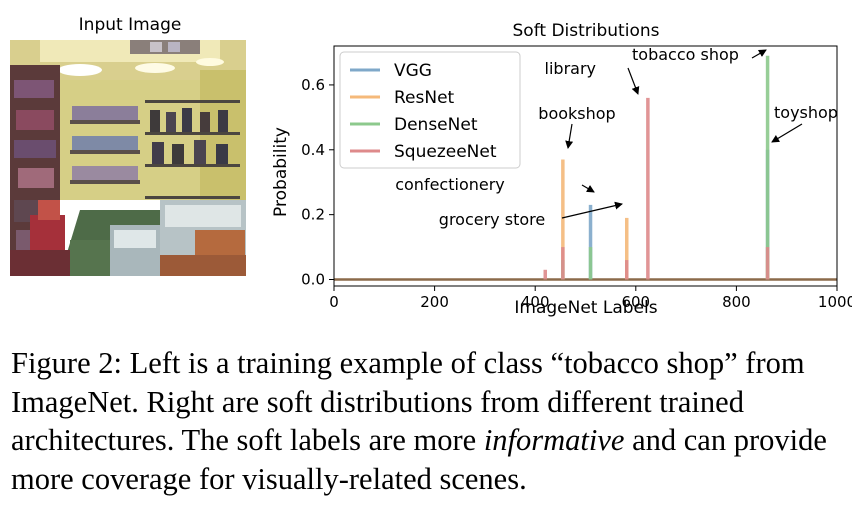 Image resolution: width=859 pixels, height=507 pixels. I want to click on y-tick-label: 0.6, so click(313, 85).